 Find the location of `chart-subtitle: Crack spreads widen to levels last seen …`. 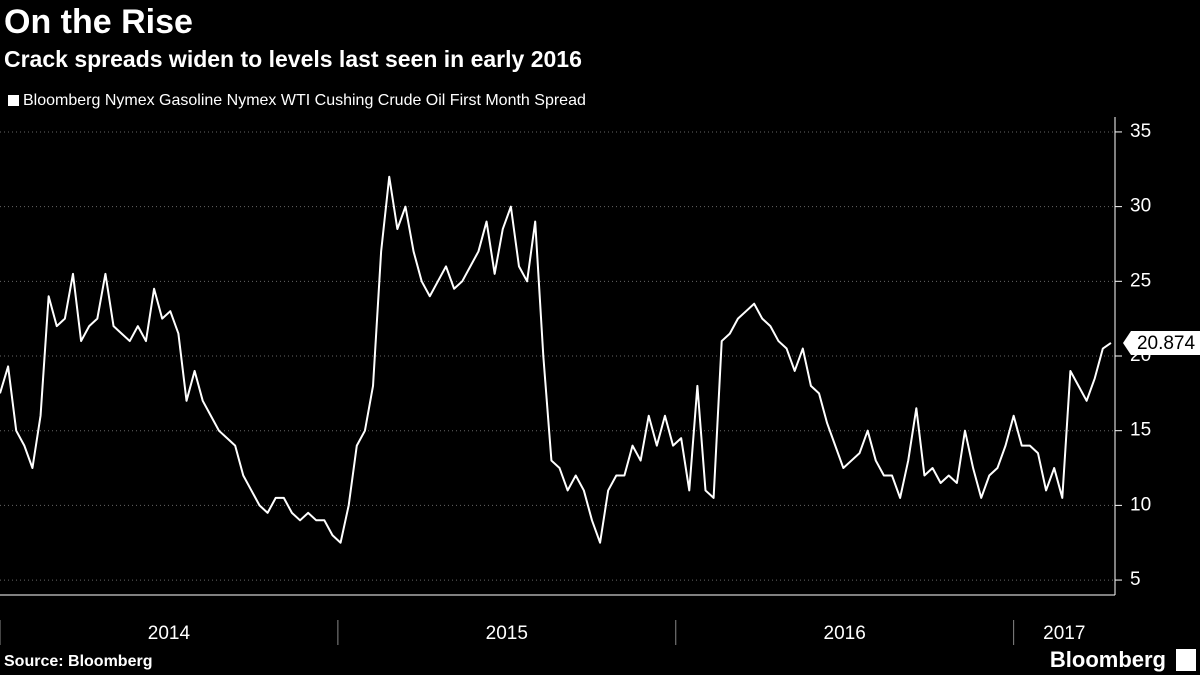

chart-subtitle: Crack spreads widen to levels last seen … is located at coordinates (293, 59).